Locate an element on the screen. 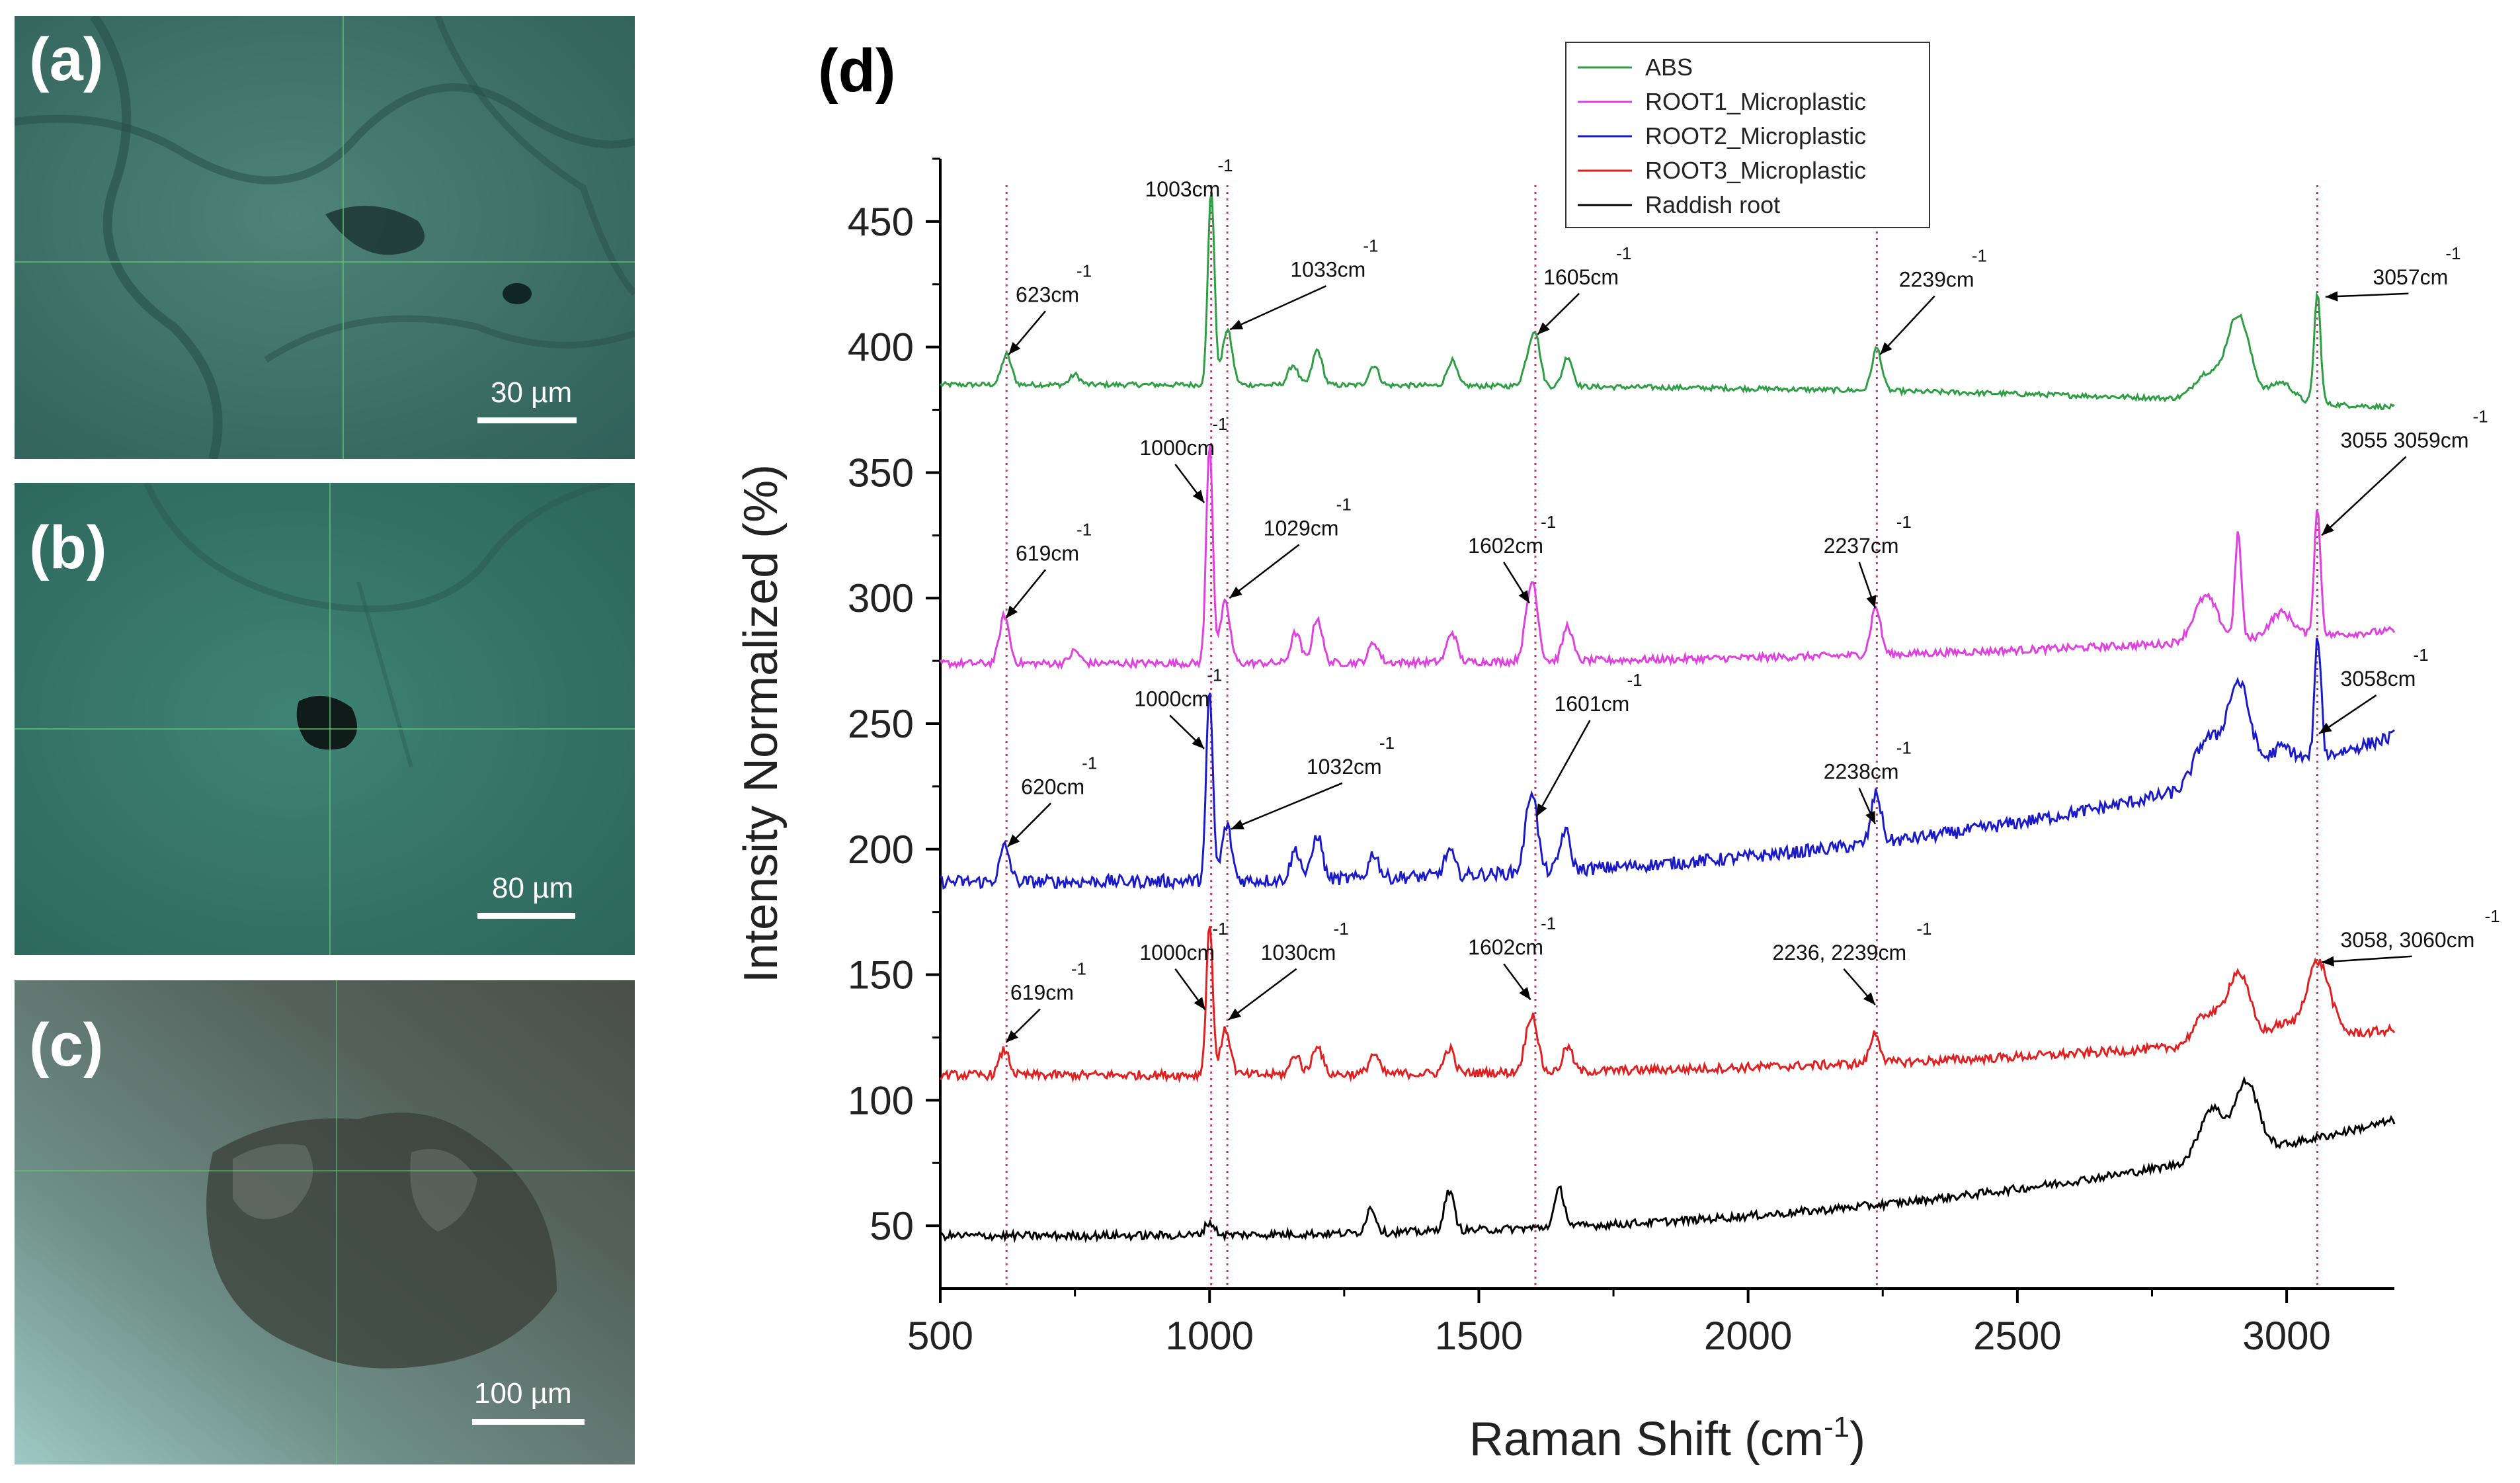  legend-label-1: ROOT1_Microplastic is located at coordinates (1755, 101).